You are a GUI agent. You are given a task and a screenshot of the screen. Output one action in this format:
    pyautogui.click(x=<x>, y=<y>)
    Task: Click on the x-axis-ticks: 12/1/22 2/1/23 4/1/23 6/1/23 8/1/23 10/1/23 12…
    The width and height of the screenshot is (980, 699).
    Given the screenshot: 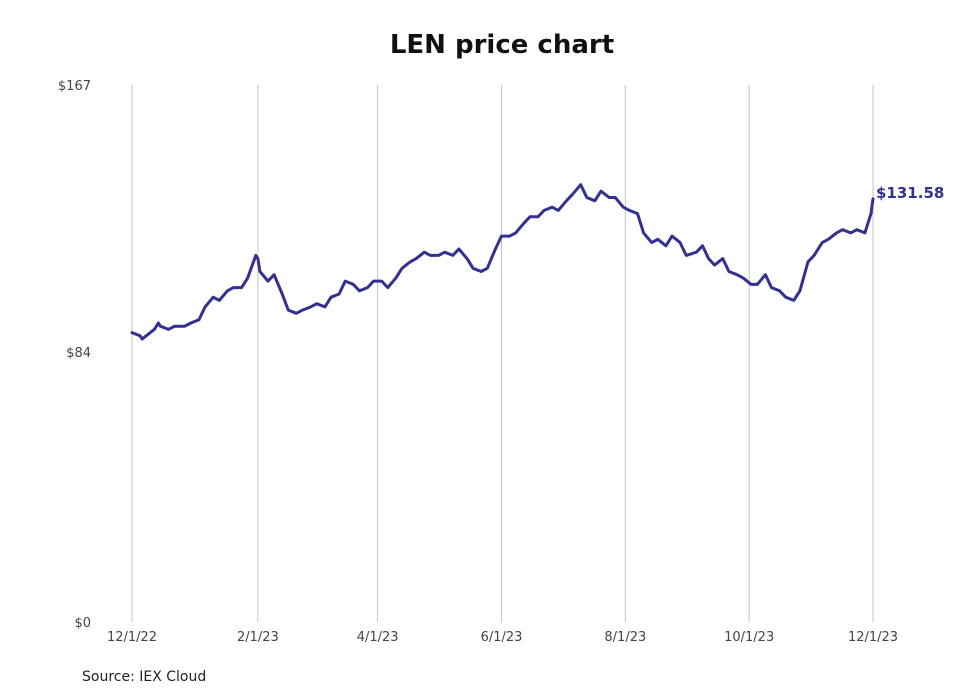 What is the action you would take?
    pyautogui.click(x=502, y=637)
    